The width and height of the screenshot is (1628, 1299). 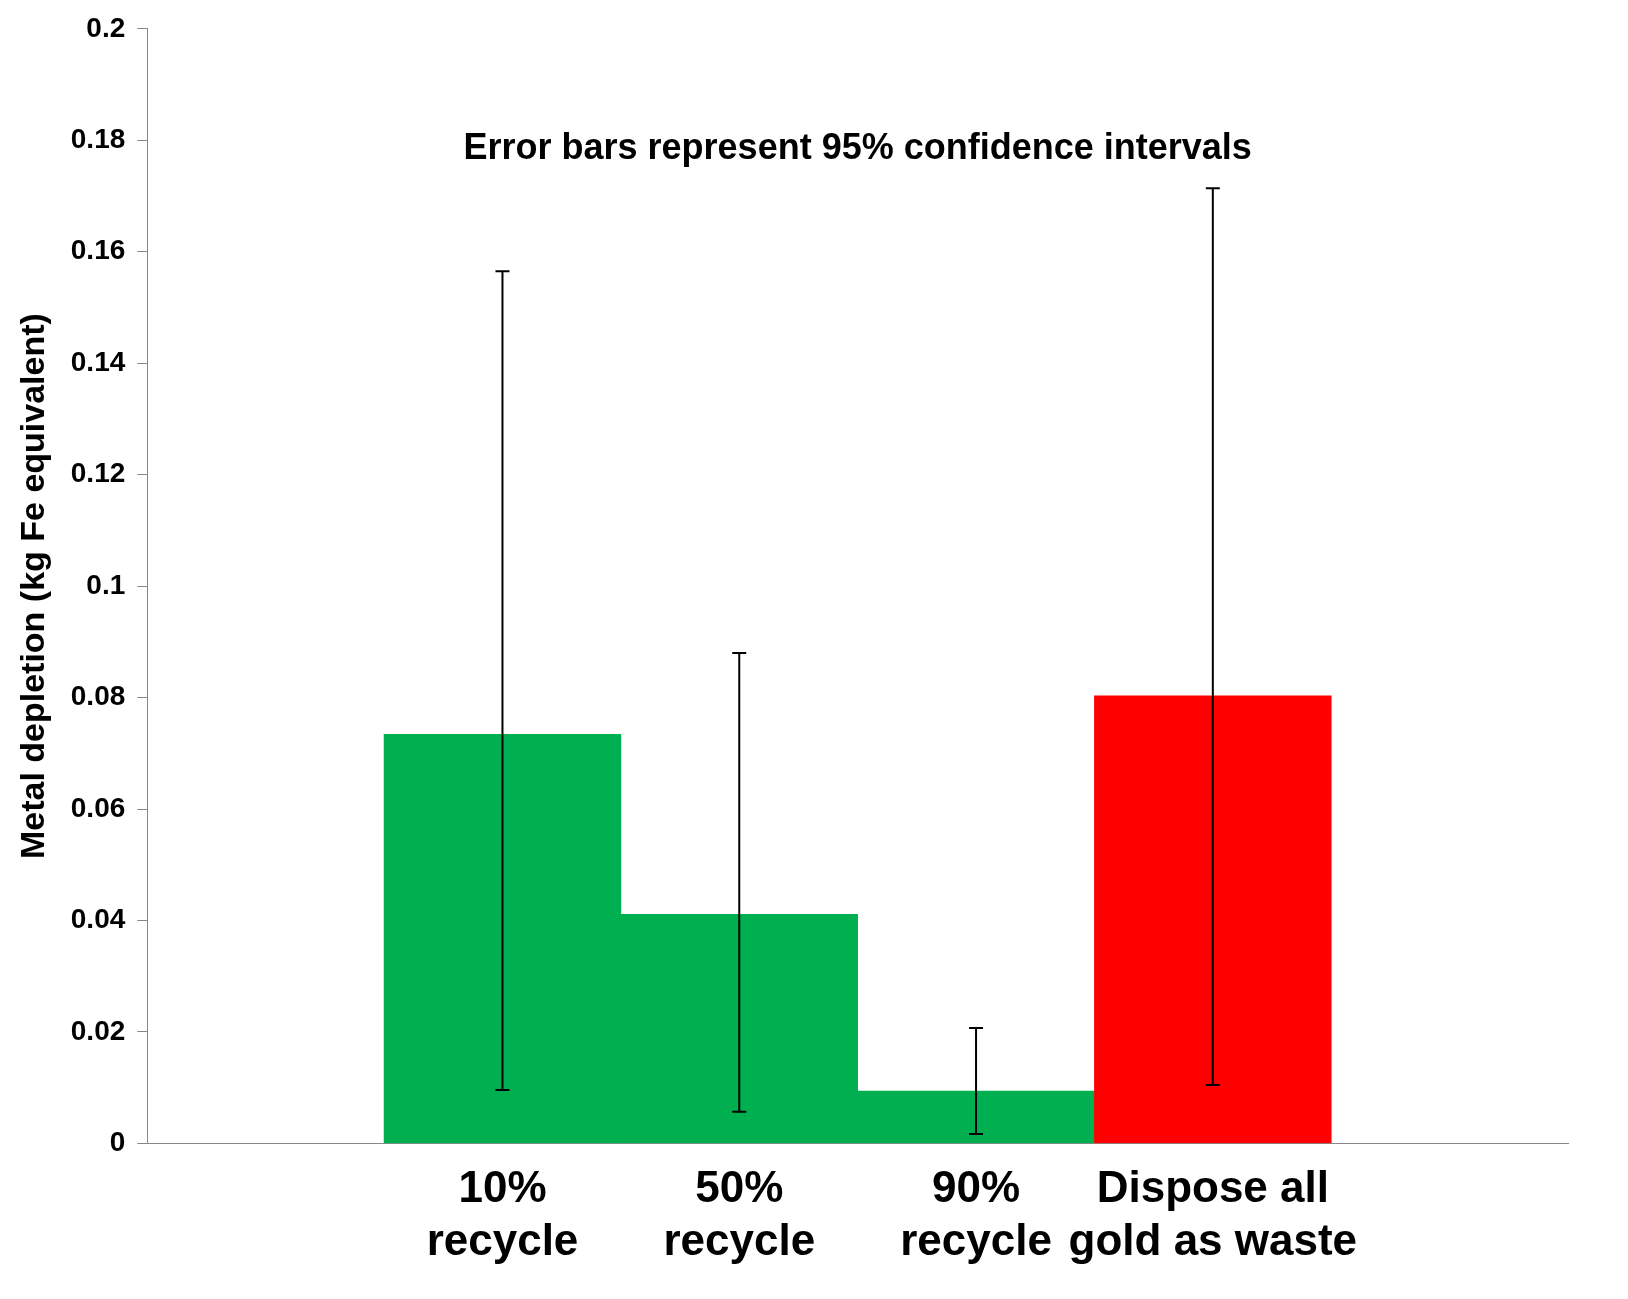 What do you see at coordinates (98, 1030) in the screenshot?
I see `y-tick-label: 0.02` at bounding box center [98, 1030].